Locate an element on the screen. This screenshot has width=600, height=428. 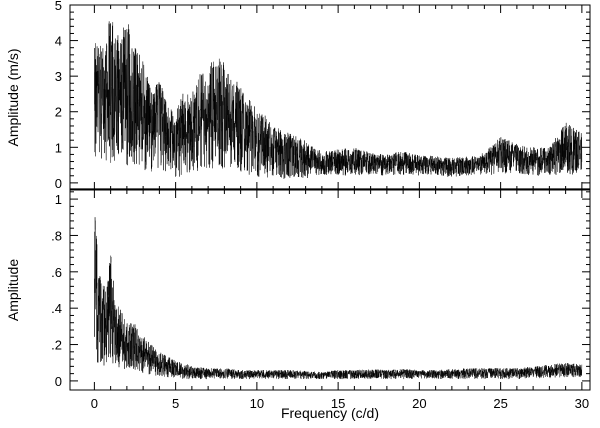
x-tick-label: 15 is located at coordinates (338, 403).